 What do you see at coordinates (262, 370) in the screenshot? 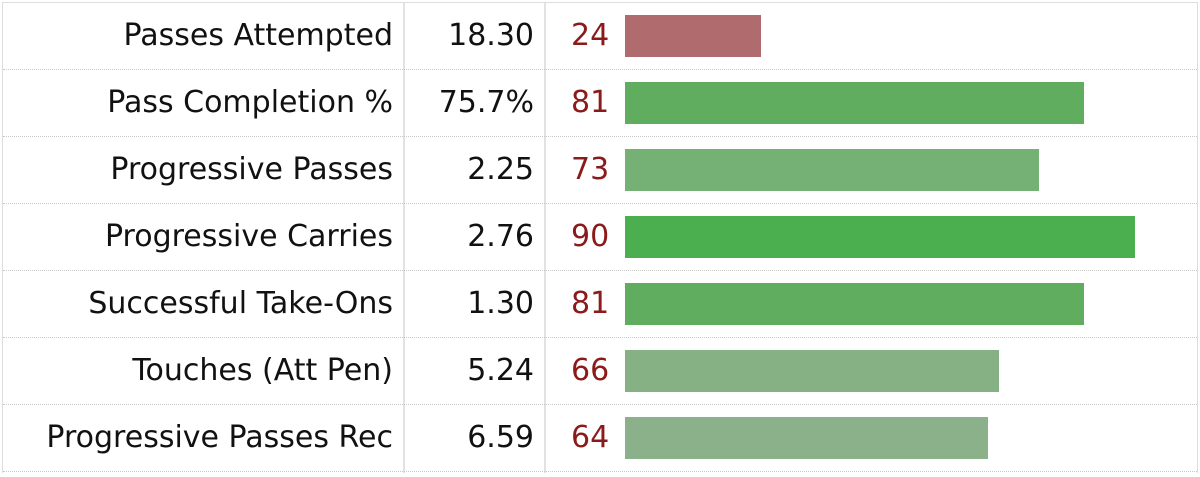
I see `stat-label: Touches (Att Pen)` at bounding box center [262, 370].